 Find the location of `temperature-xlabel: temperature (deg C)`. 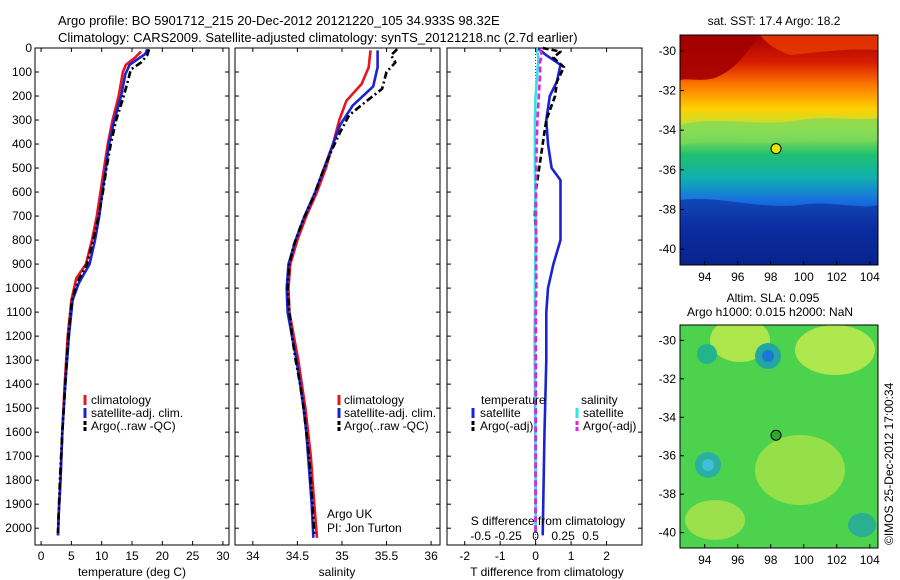

temperature-xlabel: temperature (deg C) is located at coordinates (132, 572).